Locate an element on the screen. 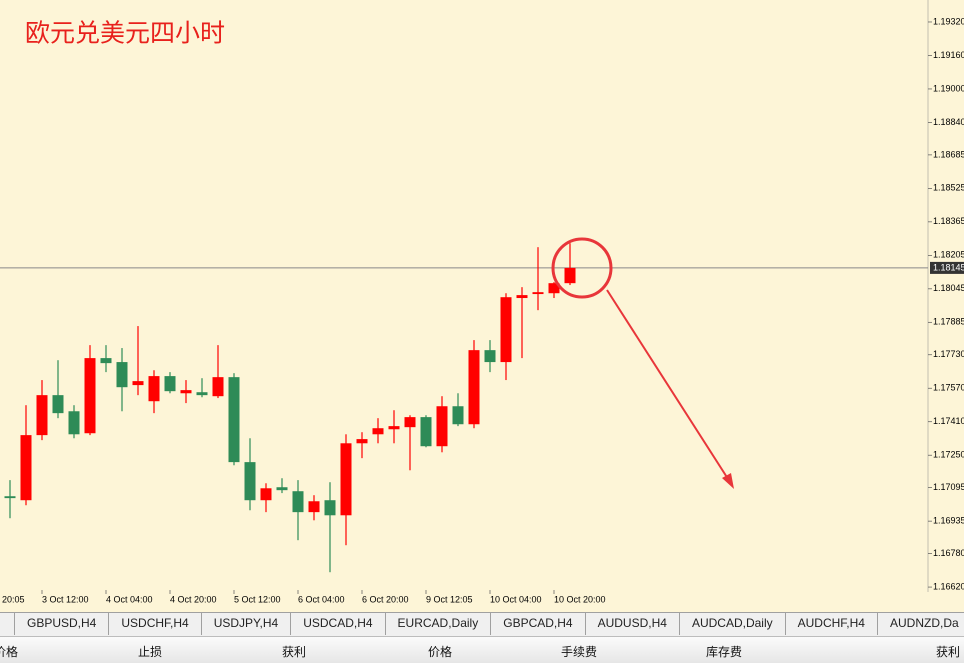  y-tick-label: 1.17570 is located at coordinates (948, 388).